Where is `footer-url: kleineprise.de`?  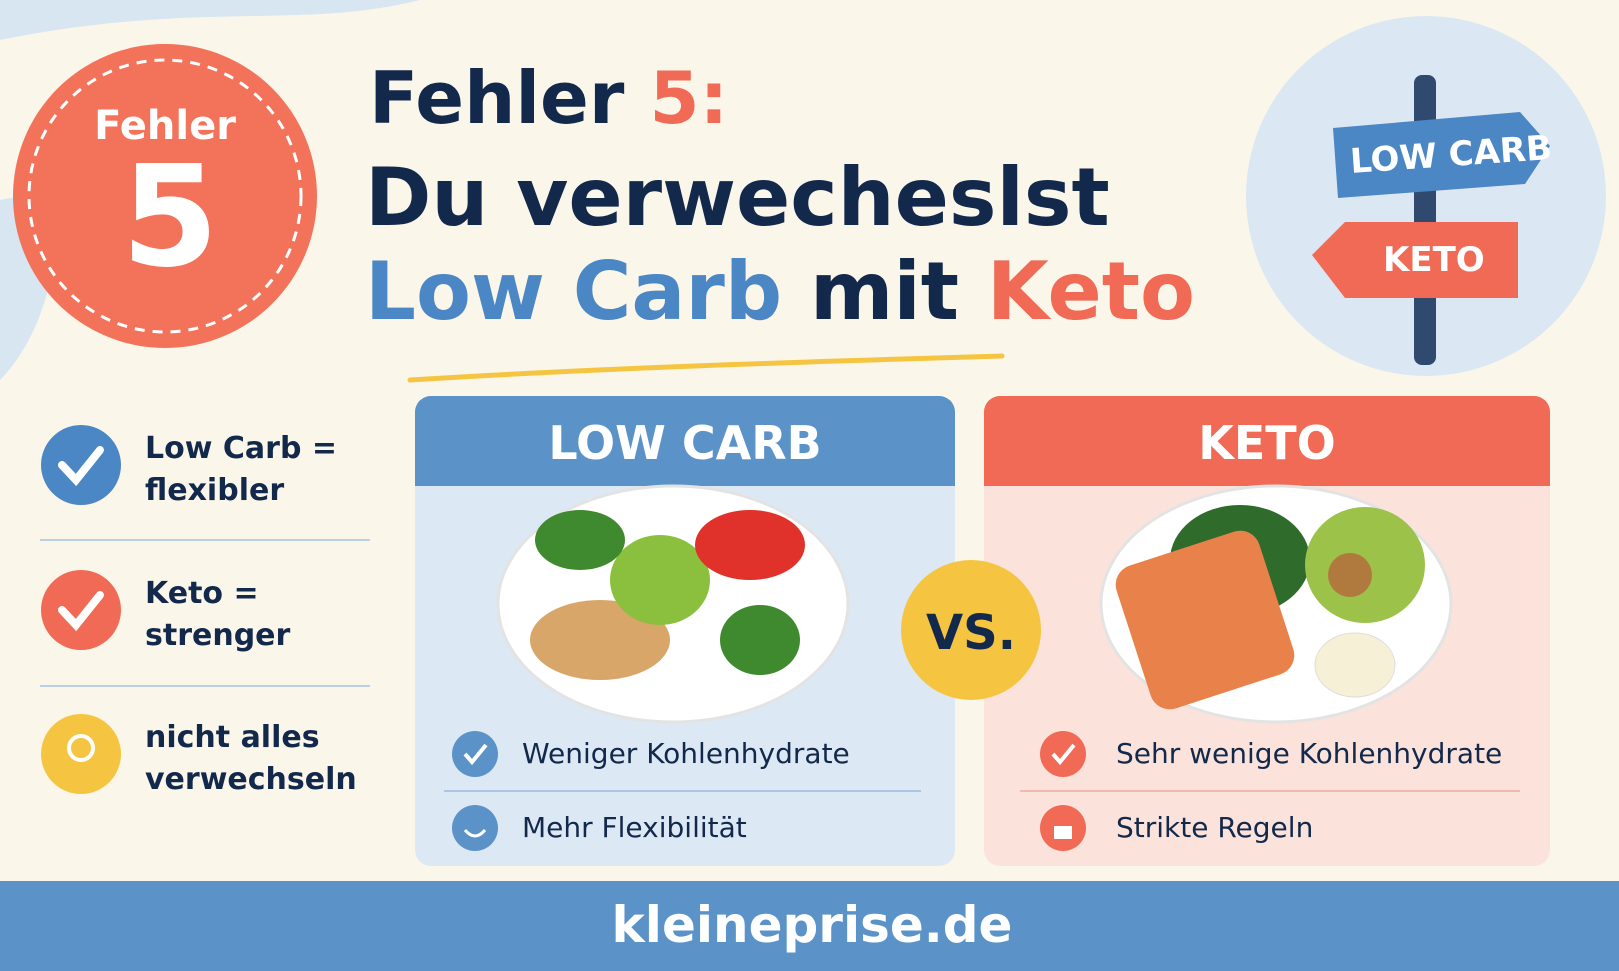 footer-url: kleineprise.de is located at coordinates (812, 925).